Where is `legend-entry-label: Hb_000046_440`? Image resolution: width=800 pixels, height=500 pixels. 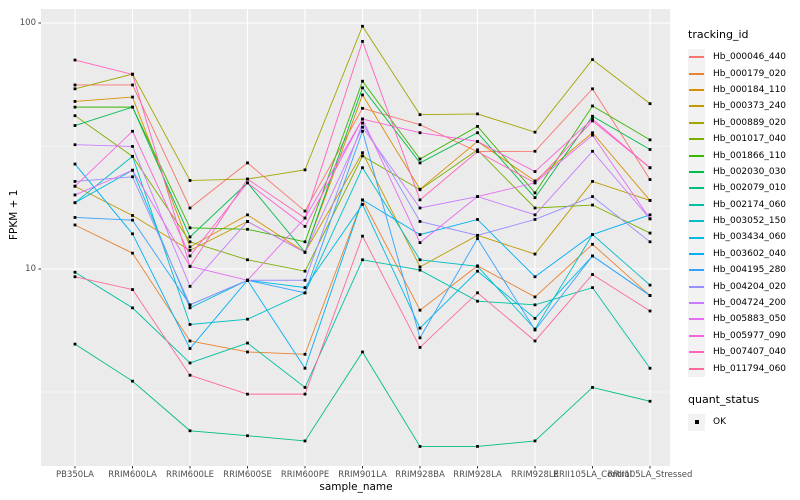 legend-entry-label: Hb_000046_440 is located at coordinates (750, 57).